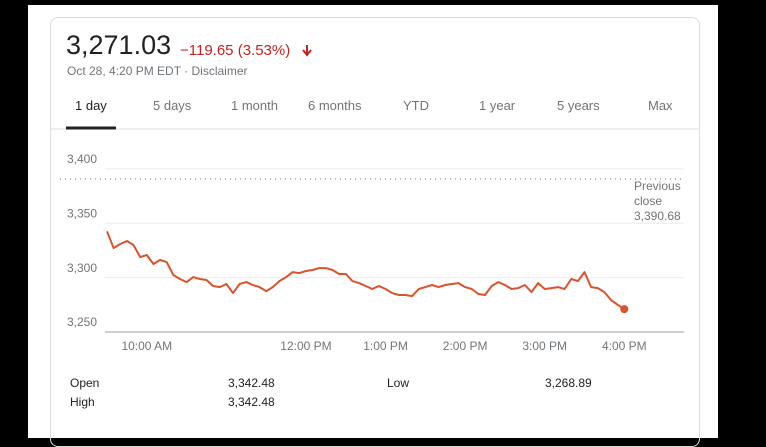 This screenshot has width=766, height=447. What do you see at coordinates (568, 383) in the screenshot?
I see `stat-value: 3,268.89` at bounding box center [568, 383].